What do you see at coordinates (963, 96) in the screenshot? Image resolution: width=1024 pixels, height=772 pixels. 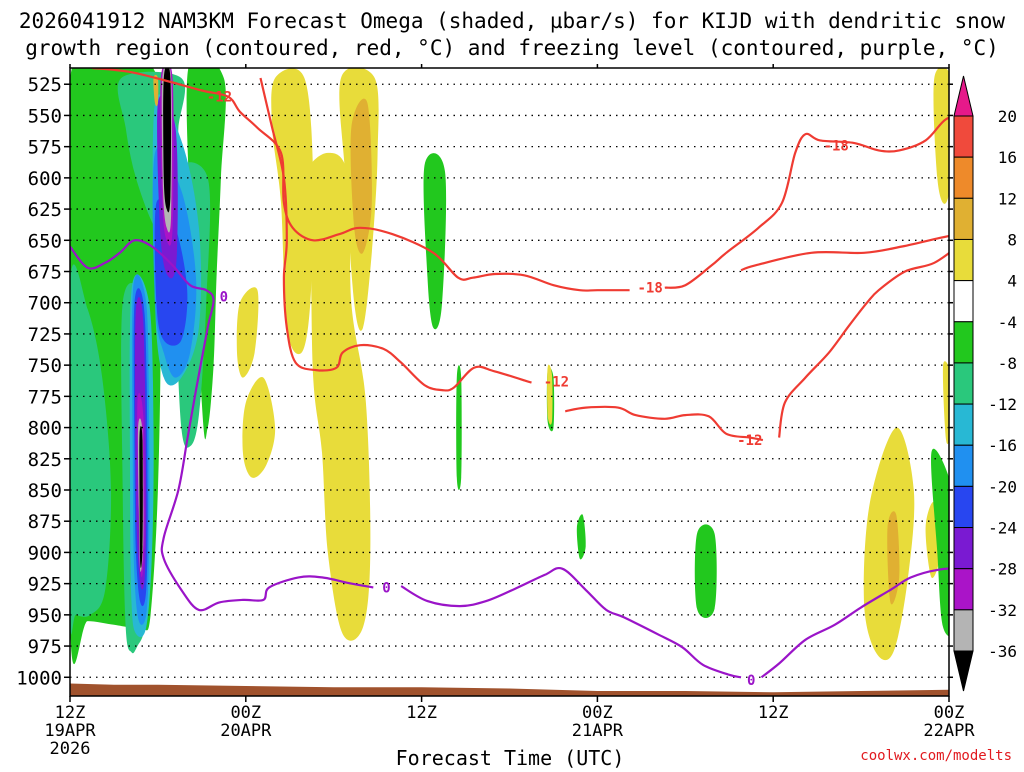 I see `colorbar-over-triangle` at bounding box center [963, 96].